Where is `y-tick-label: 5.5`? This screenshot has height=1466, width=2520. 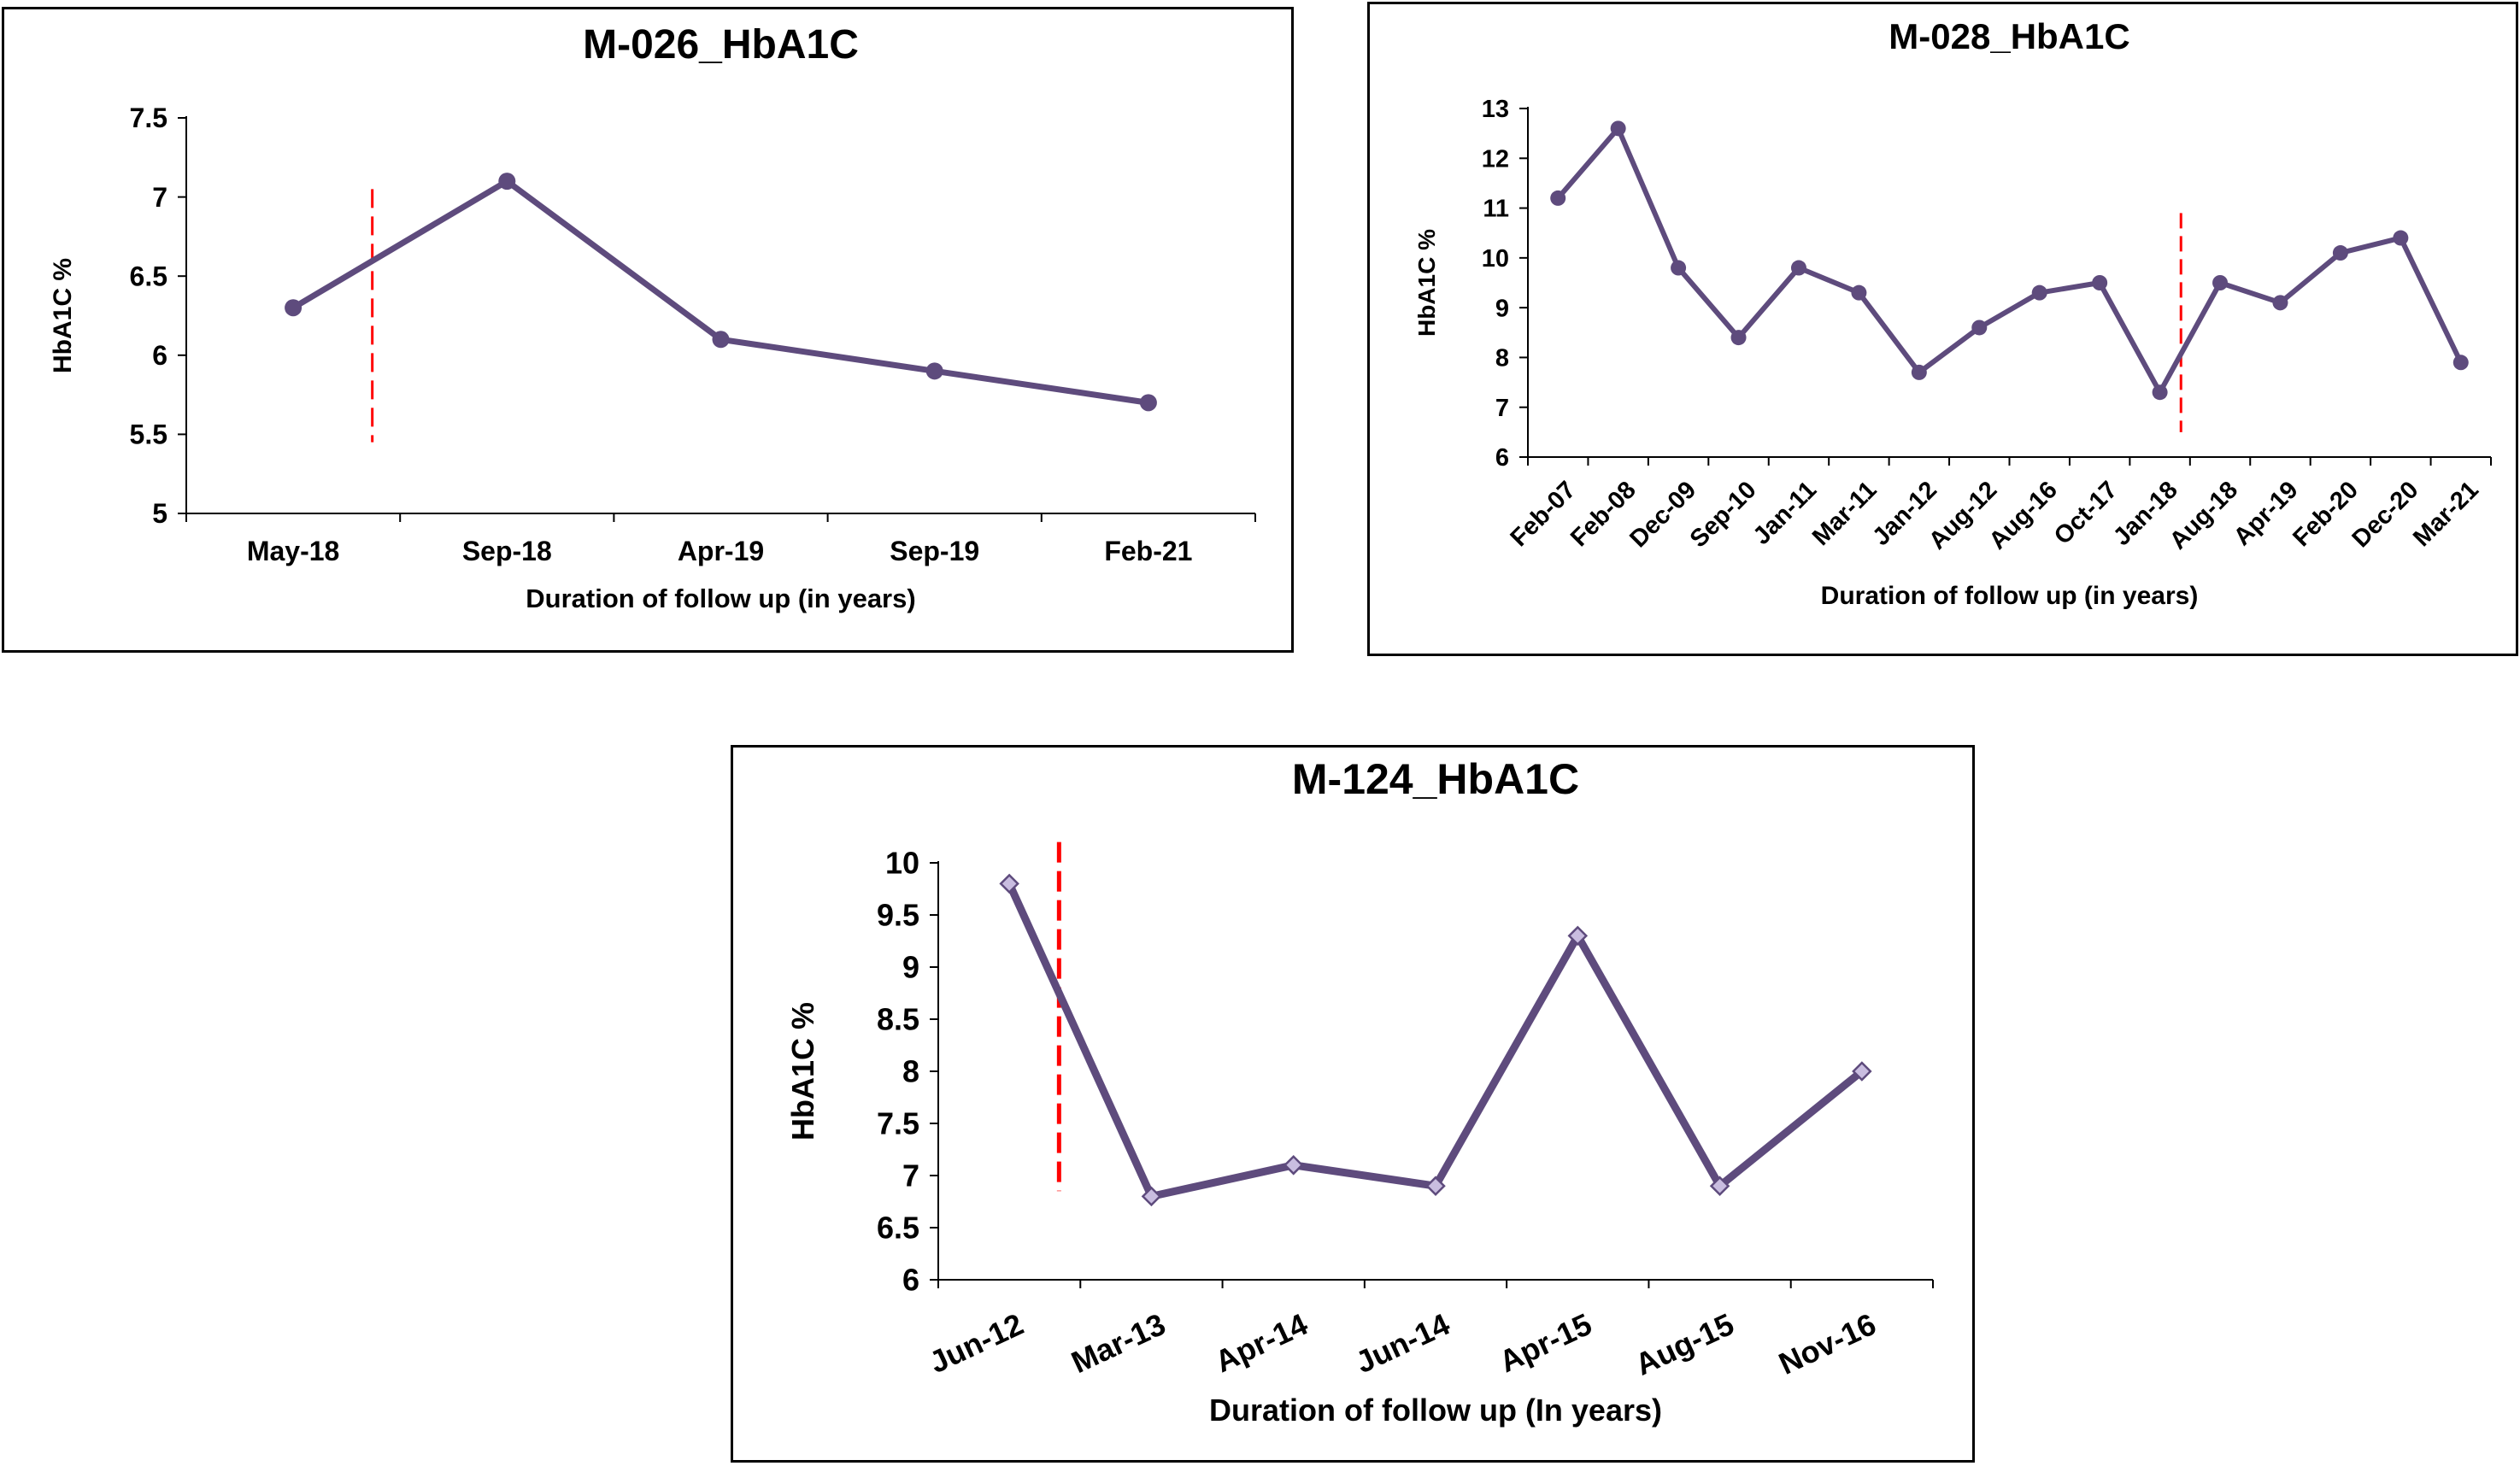
y-tick-label: 5.5 is located at coordinates (148, 434).